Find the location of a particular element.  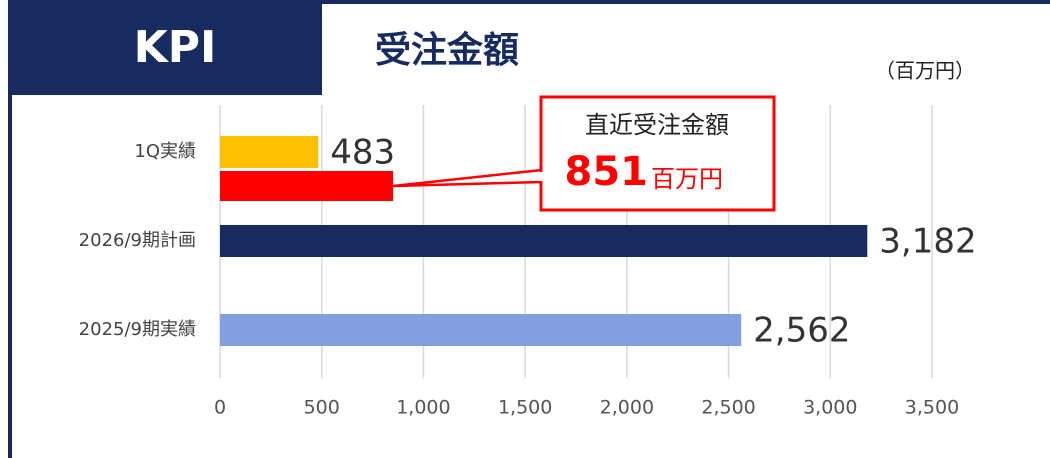

x-tick-label: 2,500 is located at coordinates (728, 408).